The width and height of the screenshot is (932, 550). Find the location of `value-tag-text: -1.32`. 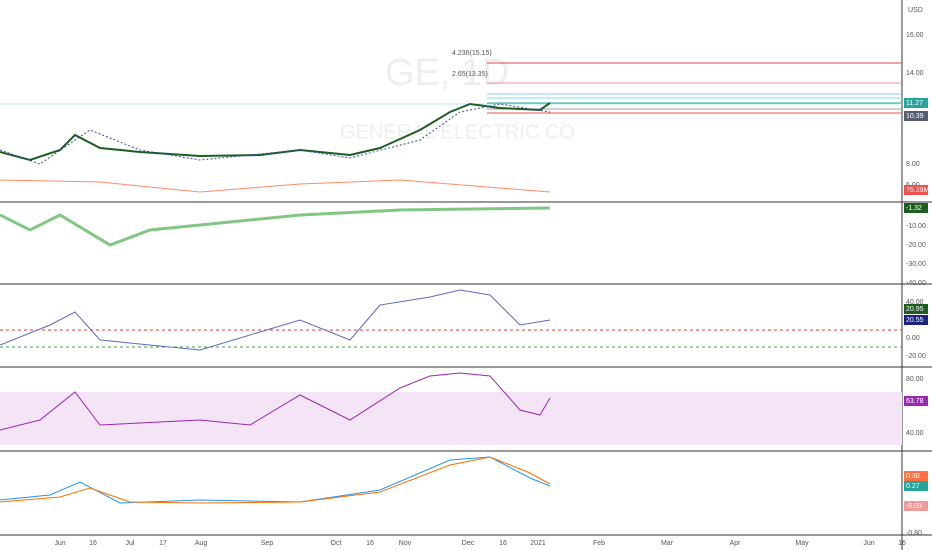

value-tag-text: -1.32 is located at coordinates (914, 208).